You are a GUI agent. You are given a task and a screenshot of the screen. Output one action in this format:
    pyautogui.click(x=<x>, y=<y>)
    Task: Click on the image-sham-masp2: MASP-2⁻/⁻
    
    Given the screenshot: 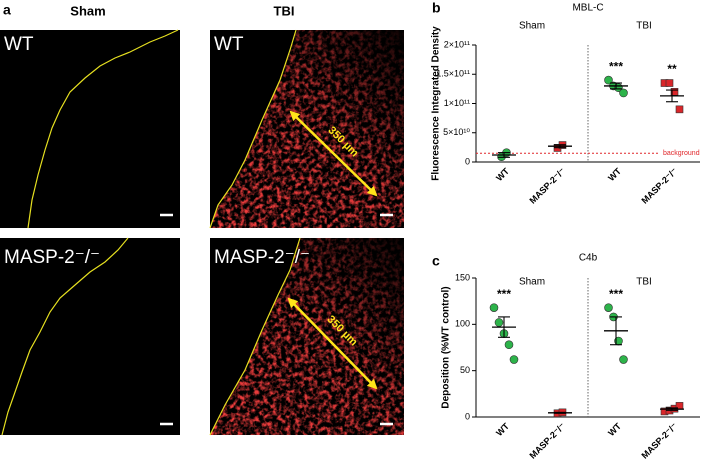 What is the action you would take?
    pyautogui.click(x=90, y=336)
    